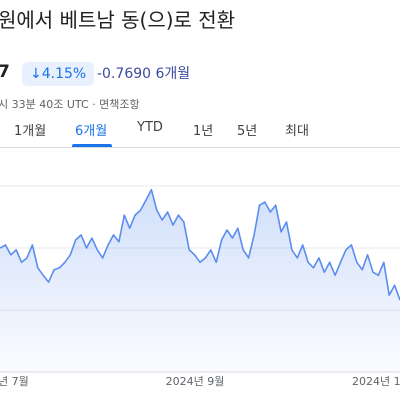  What do you see at coordinates (92, 145) in the screenshot?
I see `tab-underline` at bounding box center [92, 145].